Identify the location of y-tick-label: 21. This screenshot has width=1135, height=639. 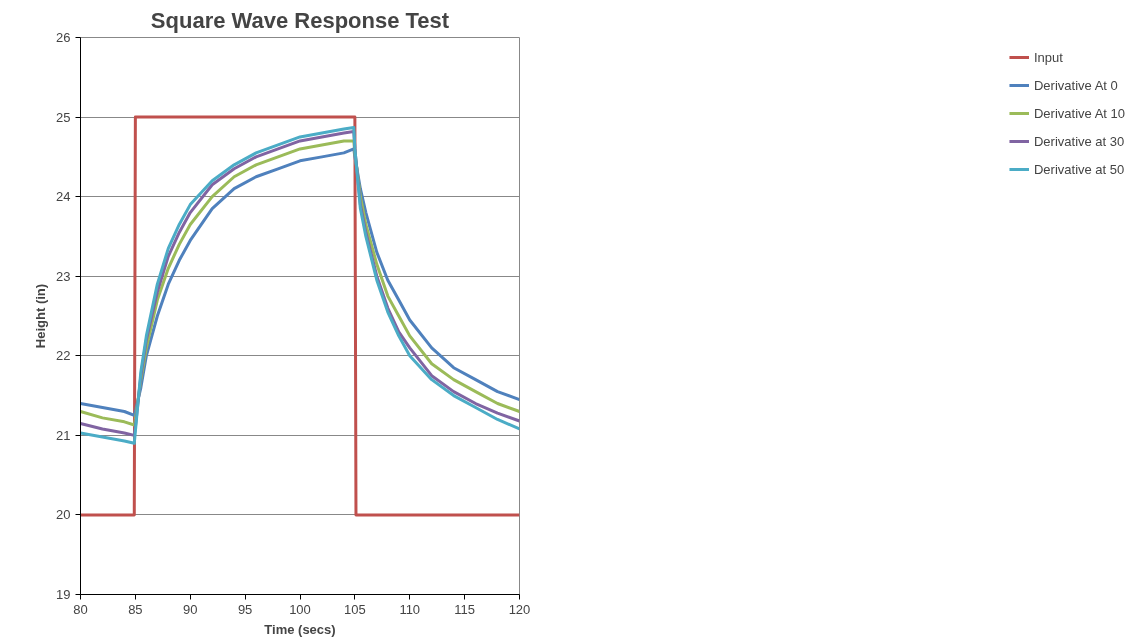
(63, 435).